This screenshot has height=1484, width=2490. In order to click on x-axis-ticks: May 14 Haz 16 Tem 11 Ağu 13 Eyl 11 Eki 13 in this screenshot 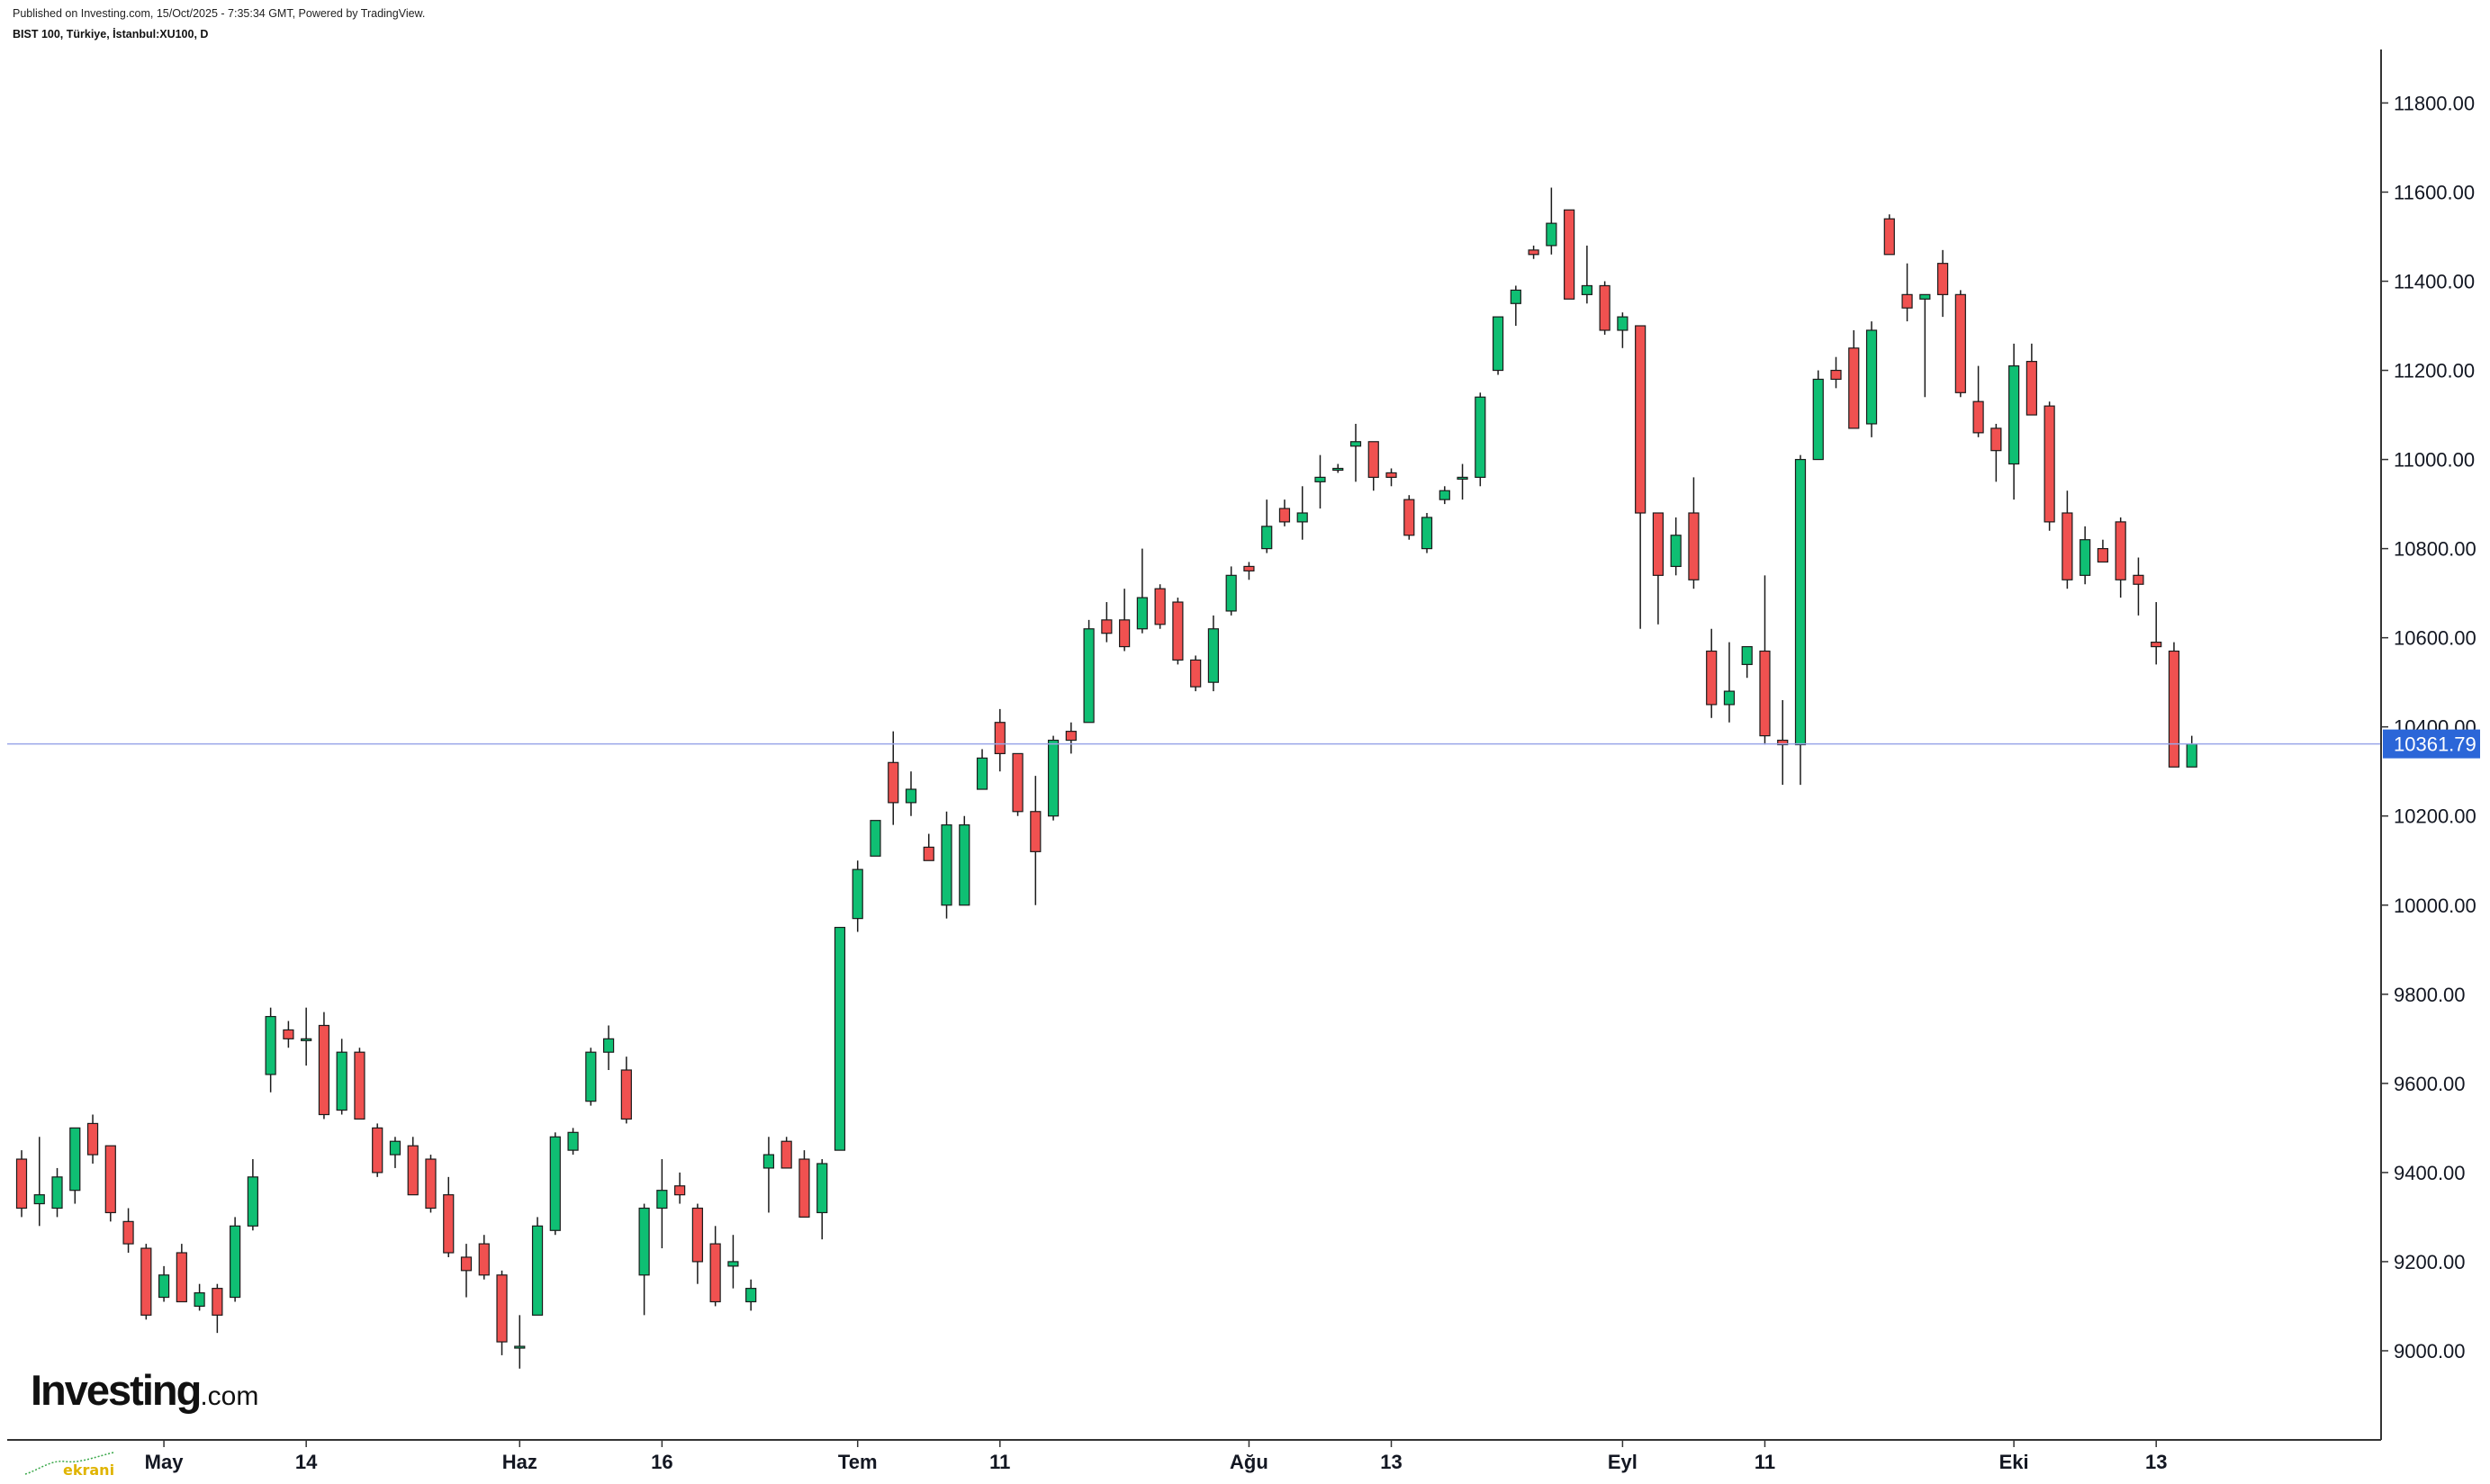, I will do `click(1156, 1457)`.